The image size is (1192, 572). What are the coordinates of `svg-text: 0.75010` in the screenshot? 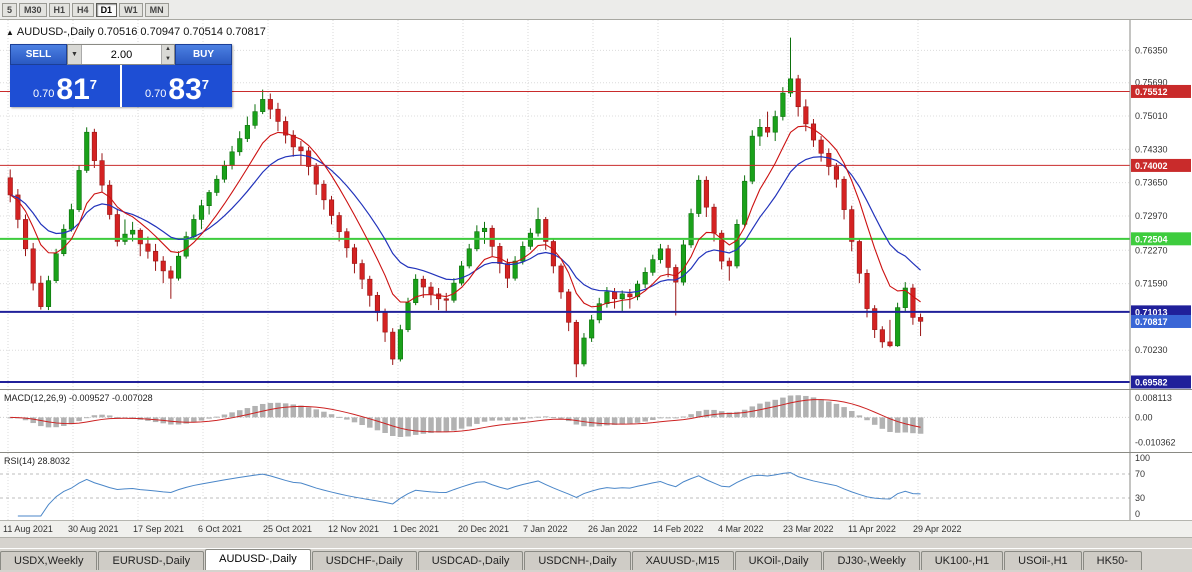 It's located at (1151, 116).